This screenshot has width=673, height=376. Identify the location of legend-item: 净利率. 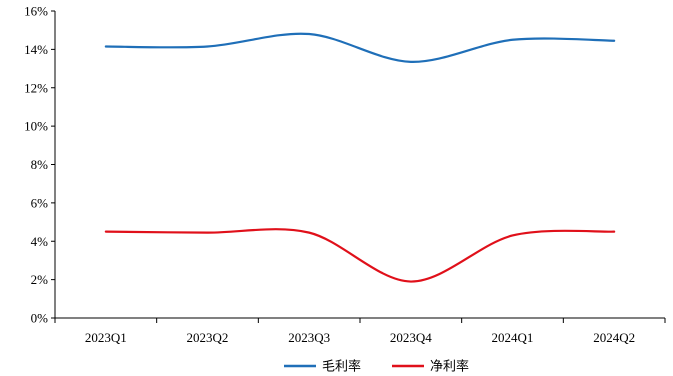
(430, 367).